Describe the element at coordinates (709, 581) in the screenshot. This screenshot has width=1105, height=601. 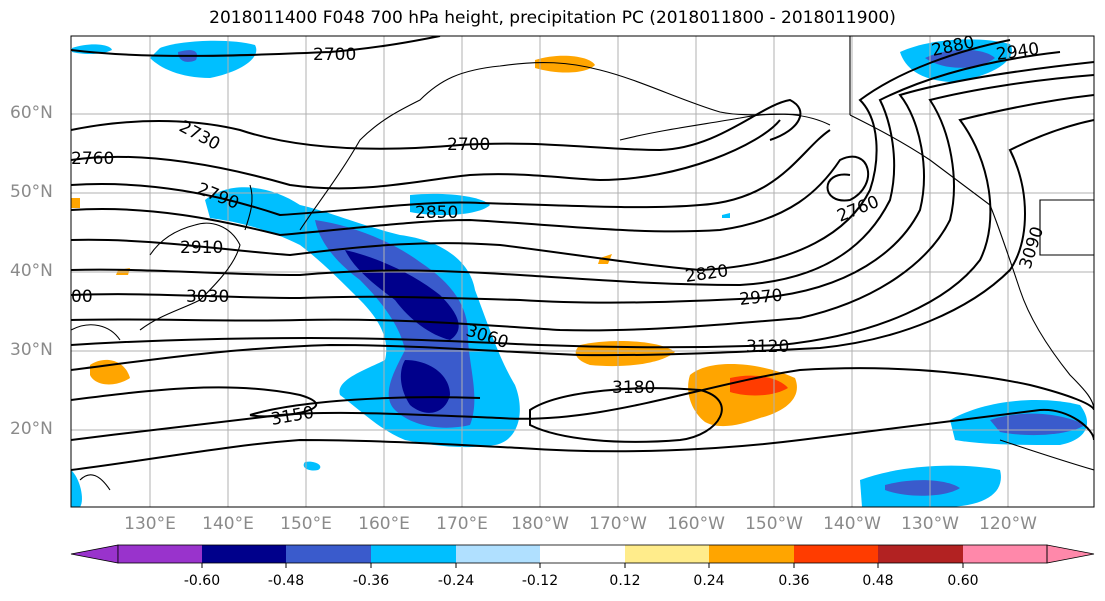
I see `colorbar-tick-label: 0.24` at that location.